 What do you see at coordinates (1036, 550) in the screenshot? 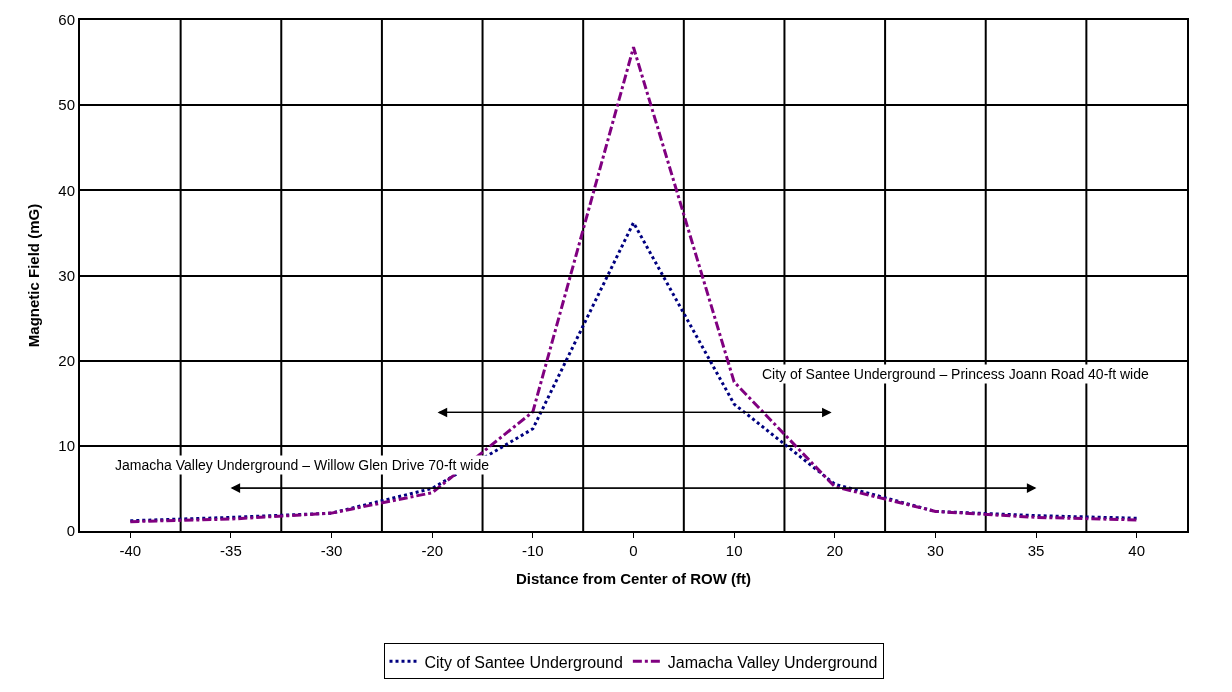
I see `x-tick-label: 35` at bounding box center [1036, 550].